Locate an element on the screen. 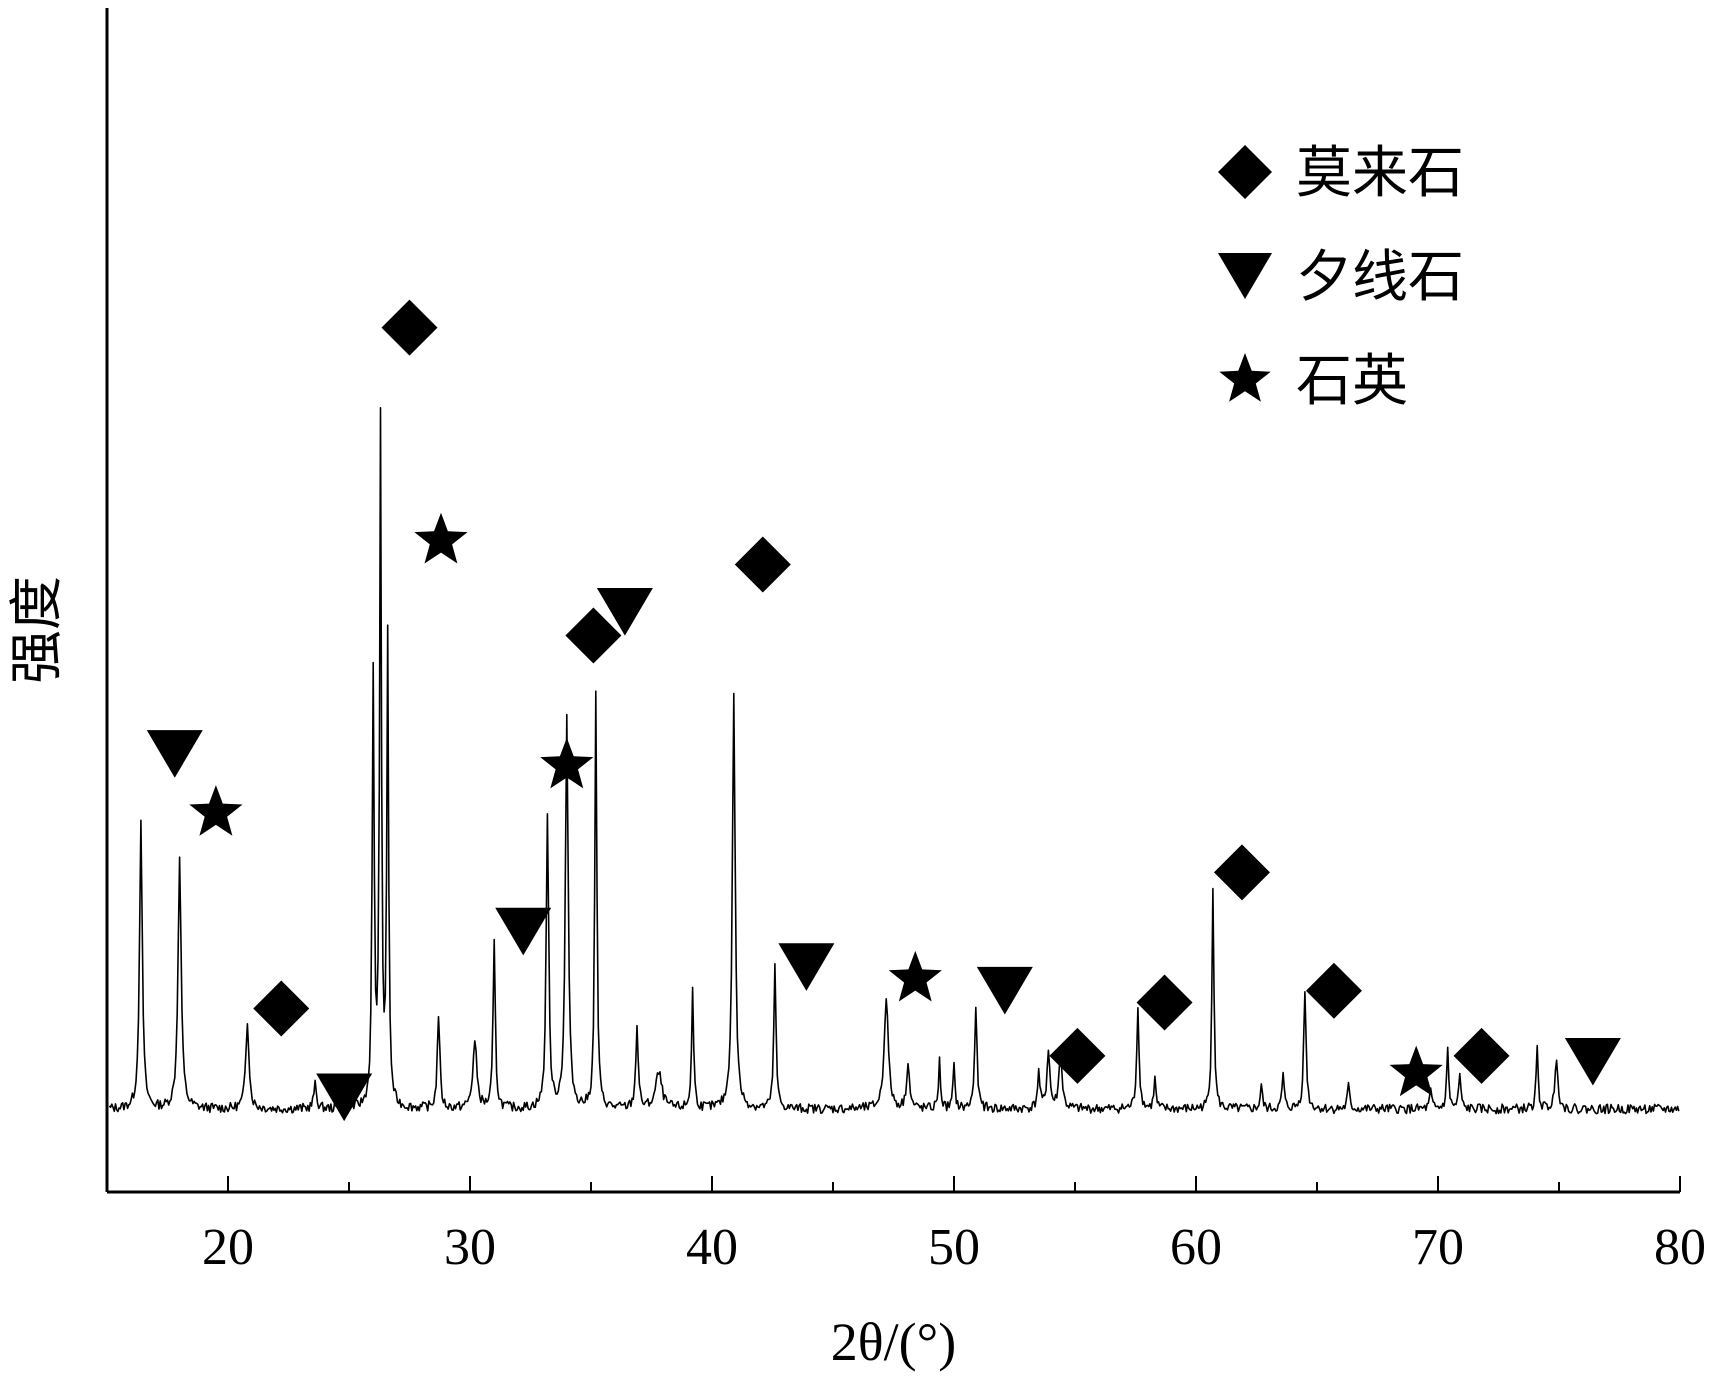 The width and height of the screenshot is (1712, 1382). x-tick-label: 20 is located at coordinates (228, 1247).